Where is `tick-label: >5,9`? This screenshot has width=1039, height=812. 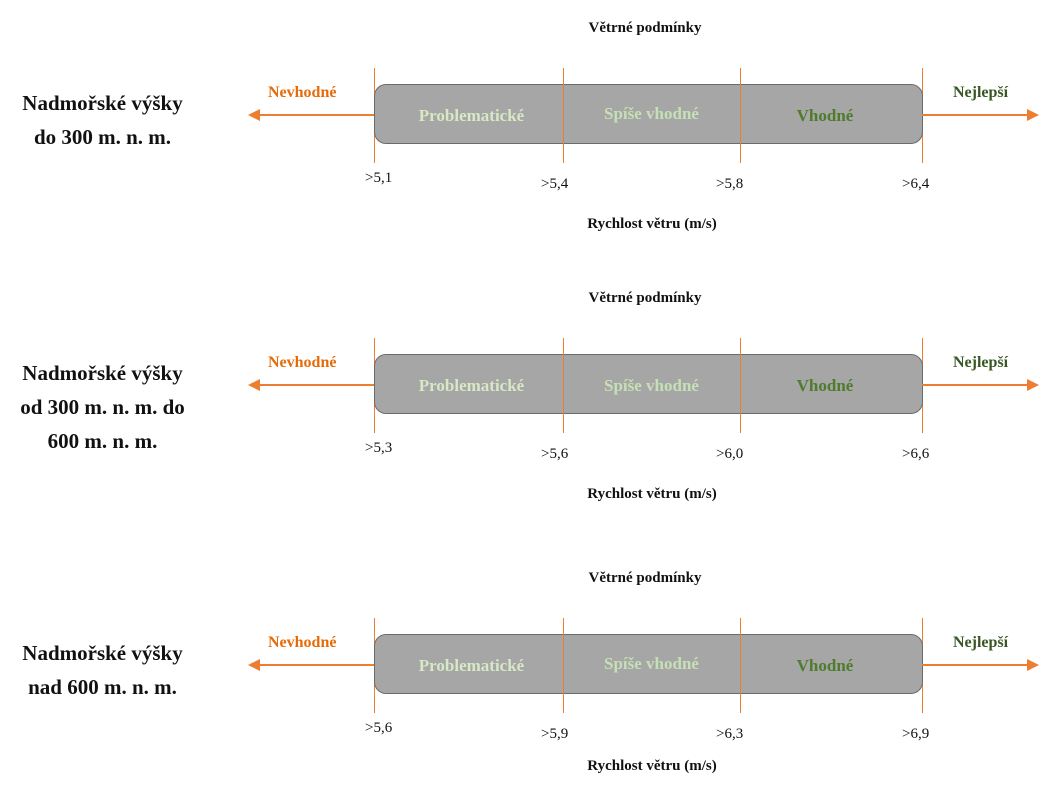 tick-label: >5,9 is located at coordinates (555, 734).